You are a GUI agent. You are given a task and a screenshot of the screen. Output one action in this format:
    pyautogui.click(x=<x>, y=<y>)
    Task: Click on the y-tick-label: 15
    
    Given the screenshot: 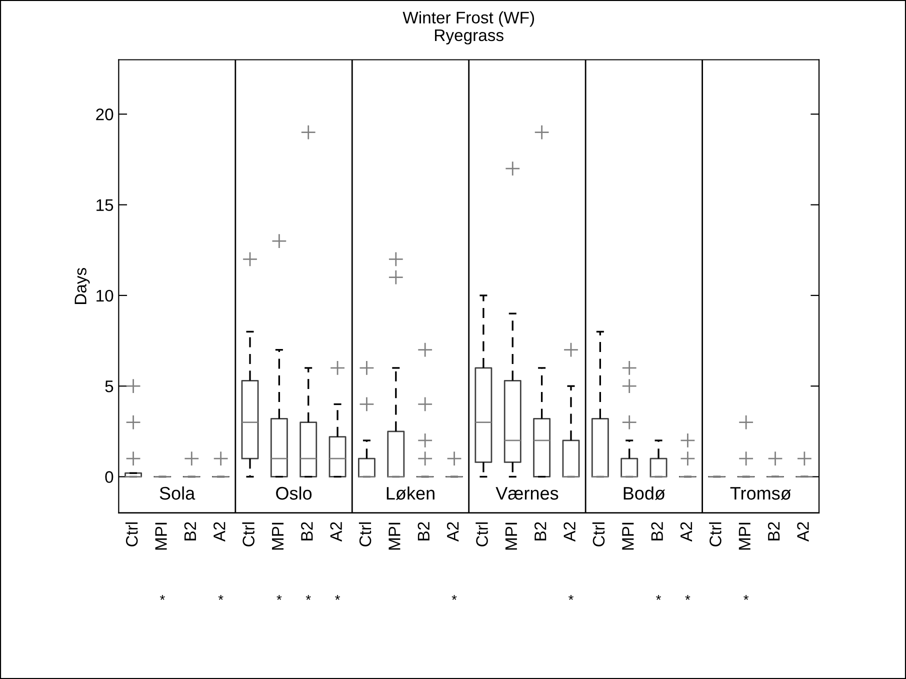 What is the action you would take?
    pyautogui.click(x=105, y=205)
    